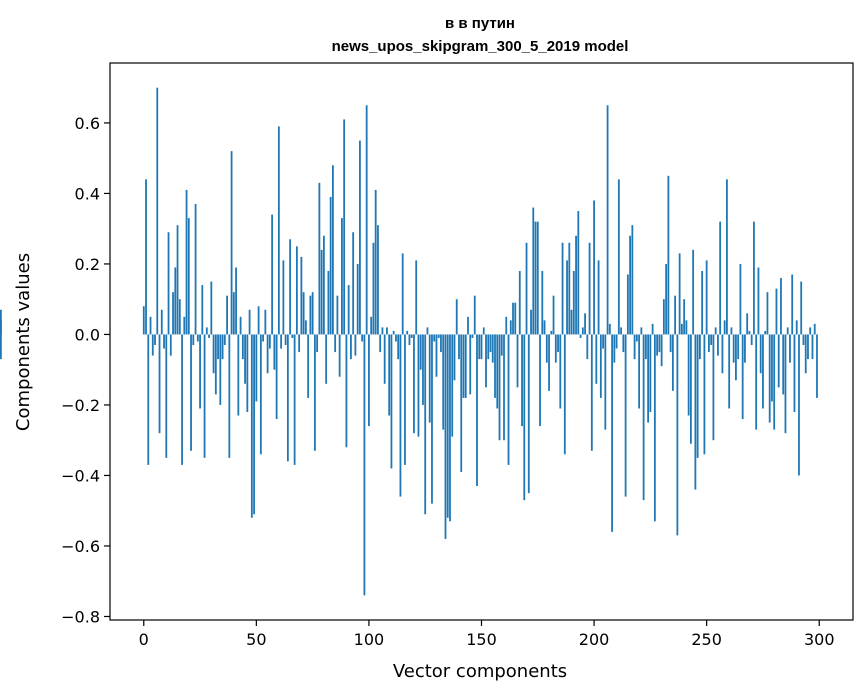 The width and height of the screenshot is (867, 696). I want to click on x-tick-label: 100, so click(369, 639).